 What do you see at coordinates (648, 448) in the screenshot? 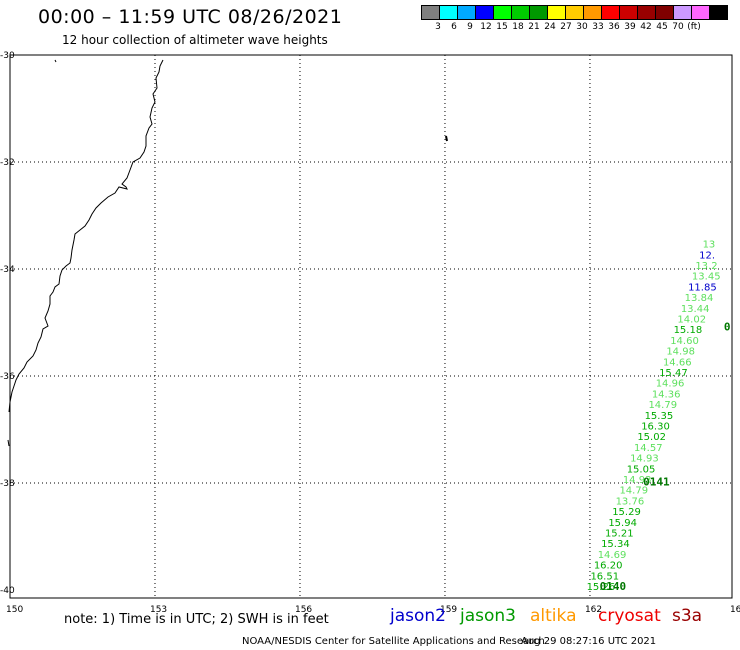
I see `swh-value-label: 14.57` at bounding box center [648, 448].